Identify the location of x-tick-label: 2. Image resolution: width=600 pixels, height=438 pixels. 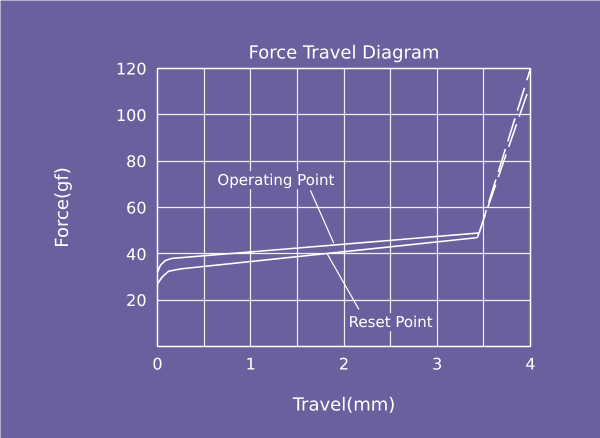
(344, 364).